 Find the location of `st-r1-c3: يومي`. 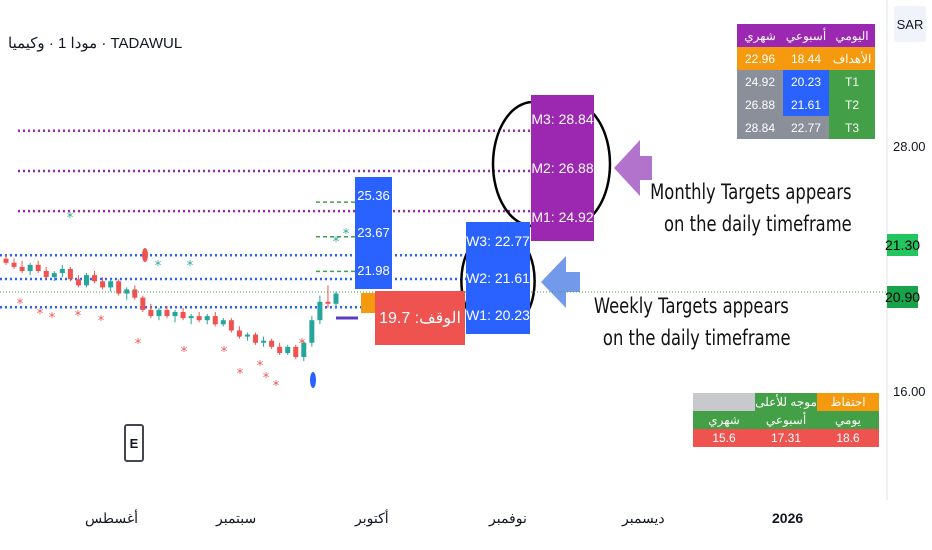

st-r1-c3: يومي is located at coordinates (848, 420).